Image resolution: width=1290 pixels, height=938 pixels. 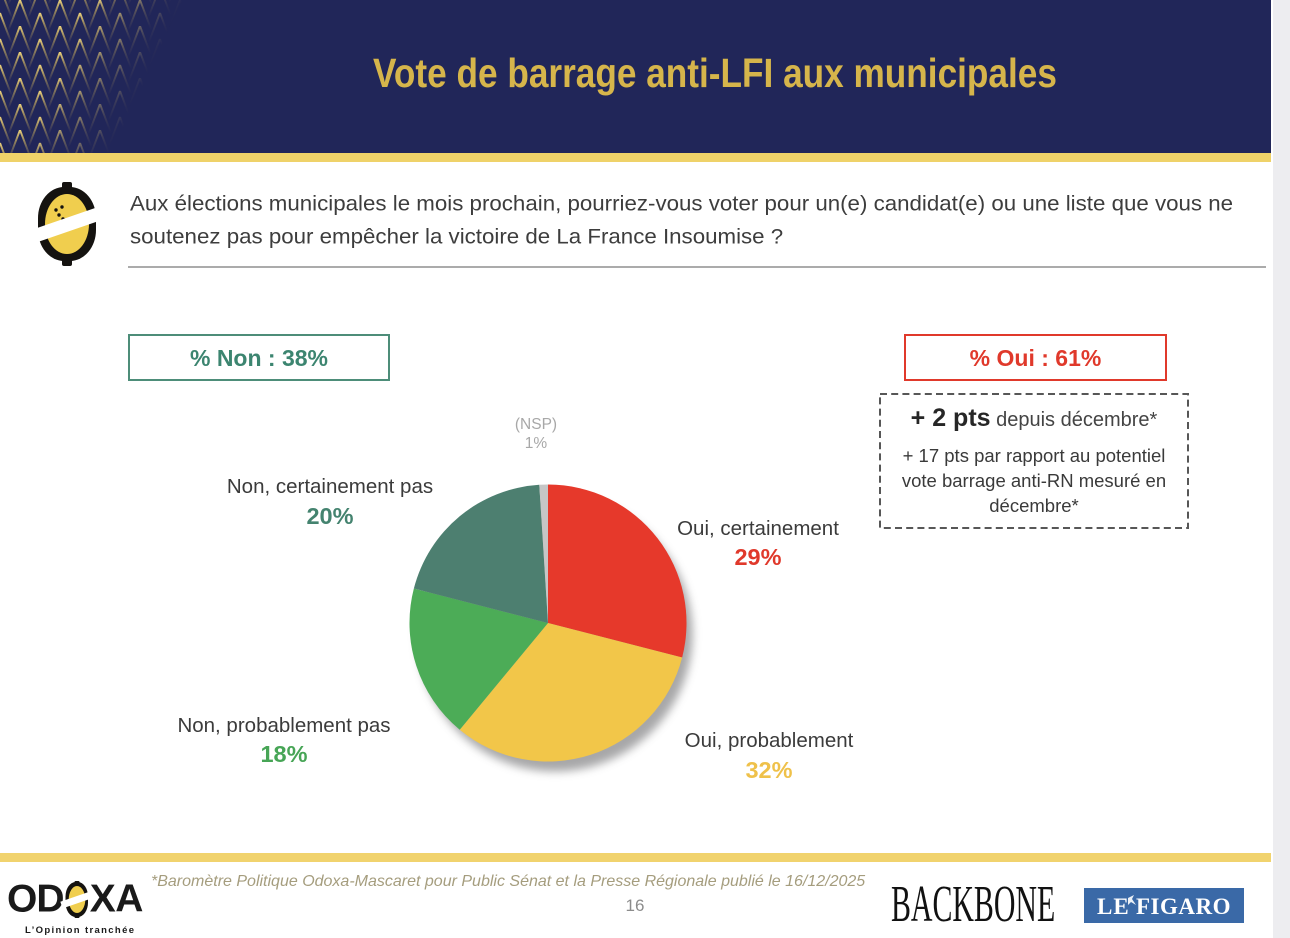 What do you see at coordinates (1183, 906) in the screenshot?
I see `svg-text: FIGARO` at bounding box center [1183, 906].